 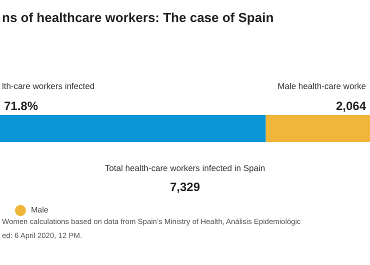 What do you see at coordinates (322, 86) in the screenshot?
I see `text: Male health-care worke` at bounding box center [322, 86].